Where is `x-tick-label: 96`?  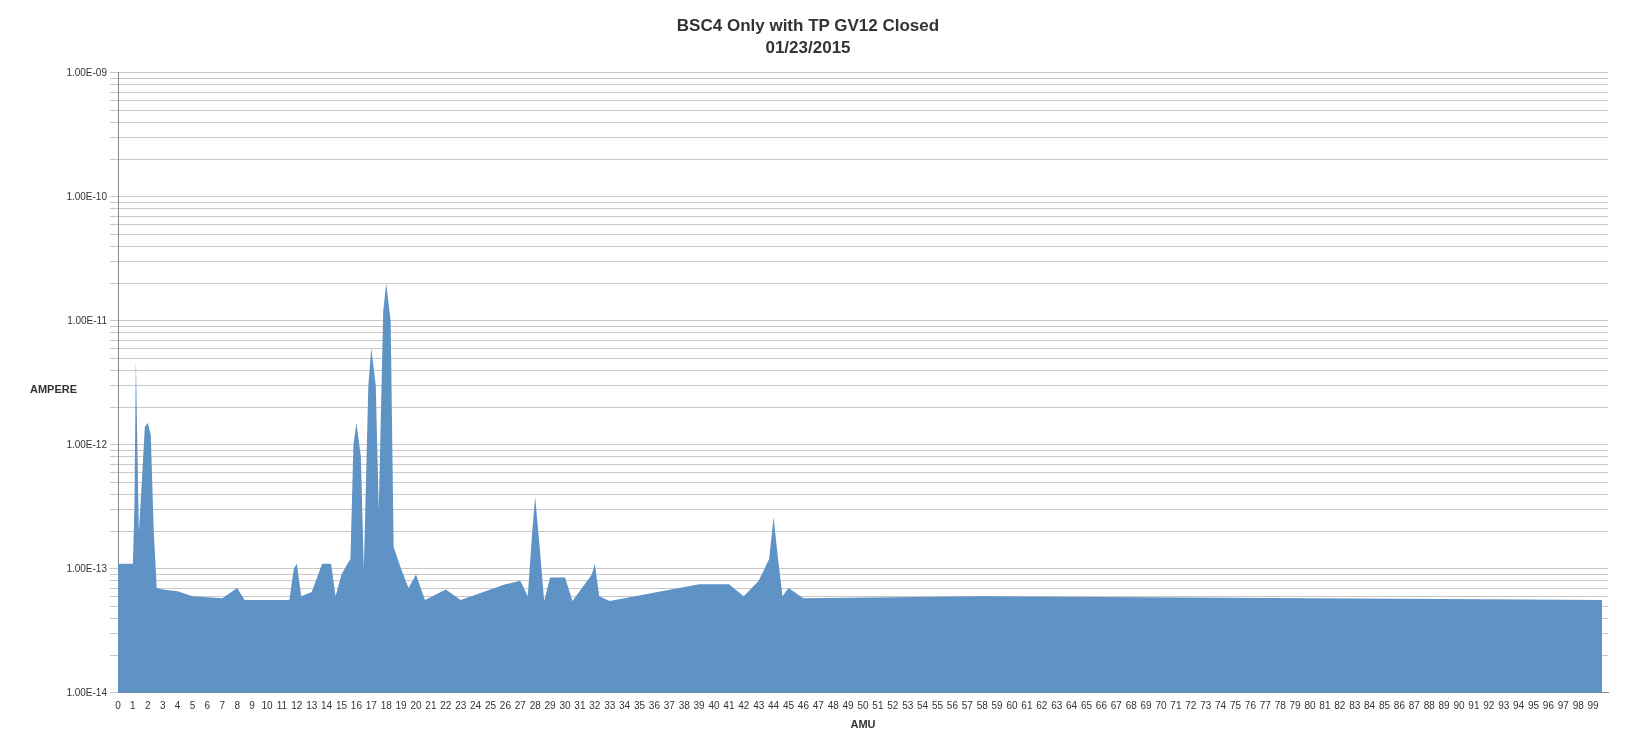 x-tick-label: 96 is located at coordinates (1548, 705).